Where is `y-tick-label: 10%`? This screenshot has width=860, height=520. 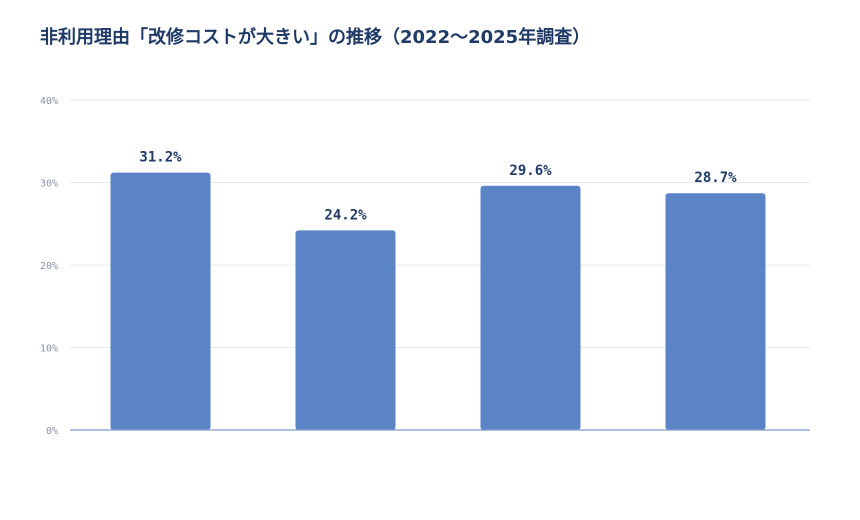 y-tick-label: 10% is located at coordinates (49, 349).